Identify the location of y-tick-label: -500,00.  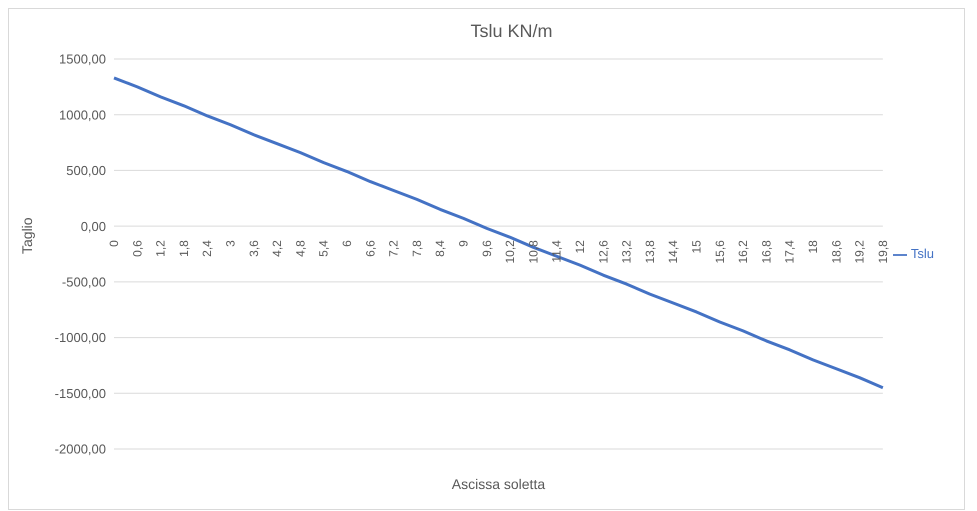
(84, 282).